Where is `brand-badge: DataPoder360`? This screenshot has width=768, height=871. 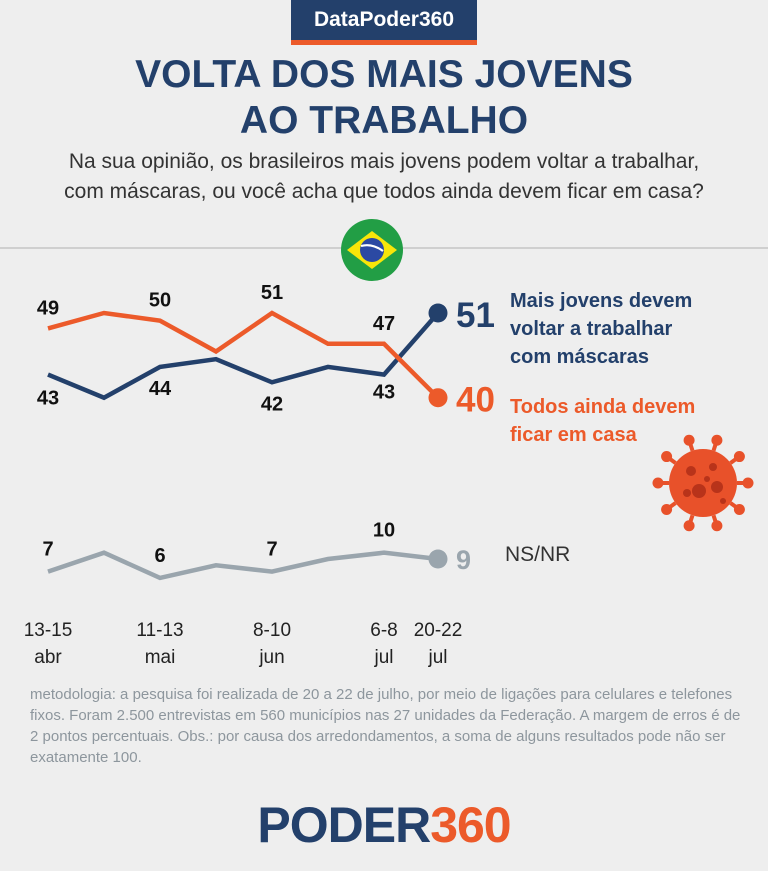
brand-badge: DataPoder360 is located at coordinates (384, 22).